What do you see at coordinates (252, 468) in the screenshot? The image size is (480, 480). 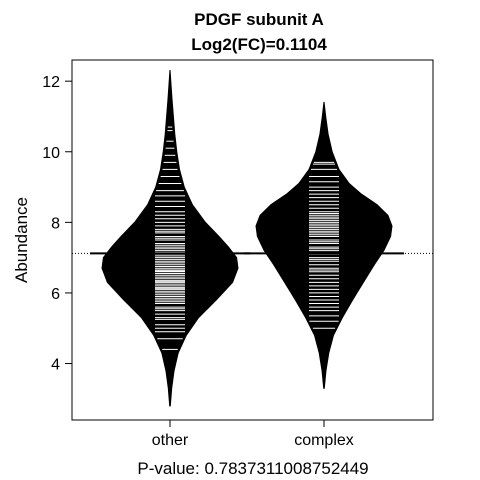 I see `x-axis-label: P-value: 0.7837311008752449` at bounding box center [252, 468].